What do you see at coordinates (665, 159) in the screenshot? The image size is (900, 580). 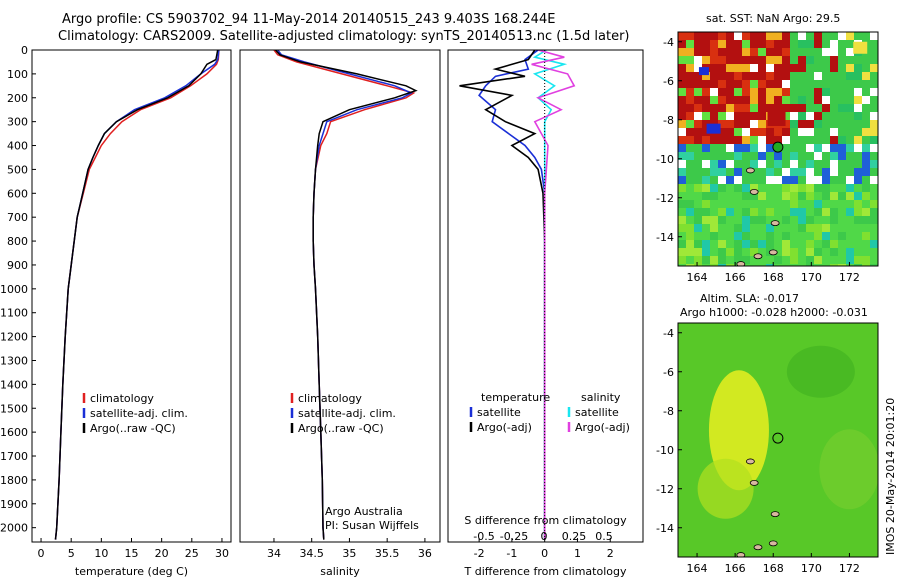 I see `map-y-tick-label: -10` at bounding box center [665, 159].